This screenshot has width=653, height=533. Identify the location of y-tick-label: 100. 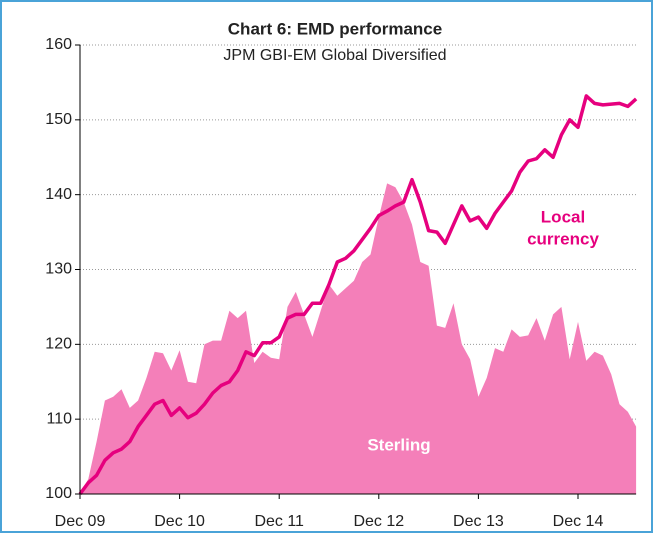
(58, 493).